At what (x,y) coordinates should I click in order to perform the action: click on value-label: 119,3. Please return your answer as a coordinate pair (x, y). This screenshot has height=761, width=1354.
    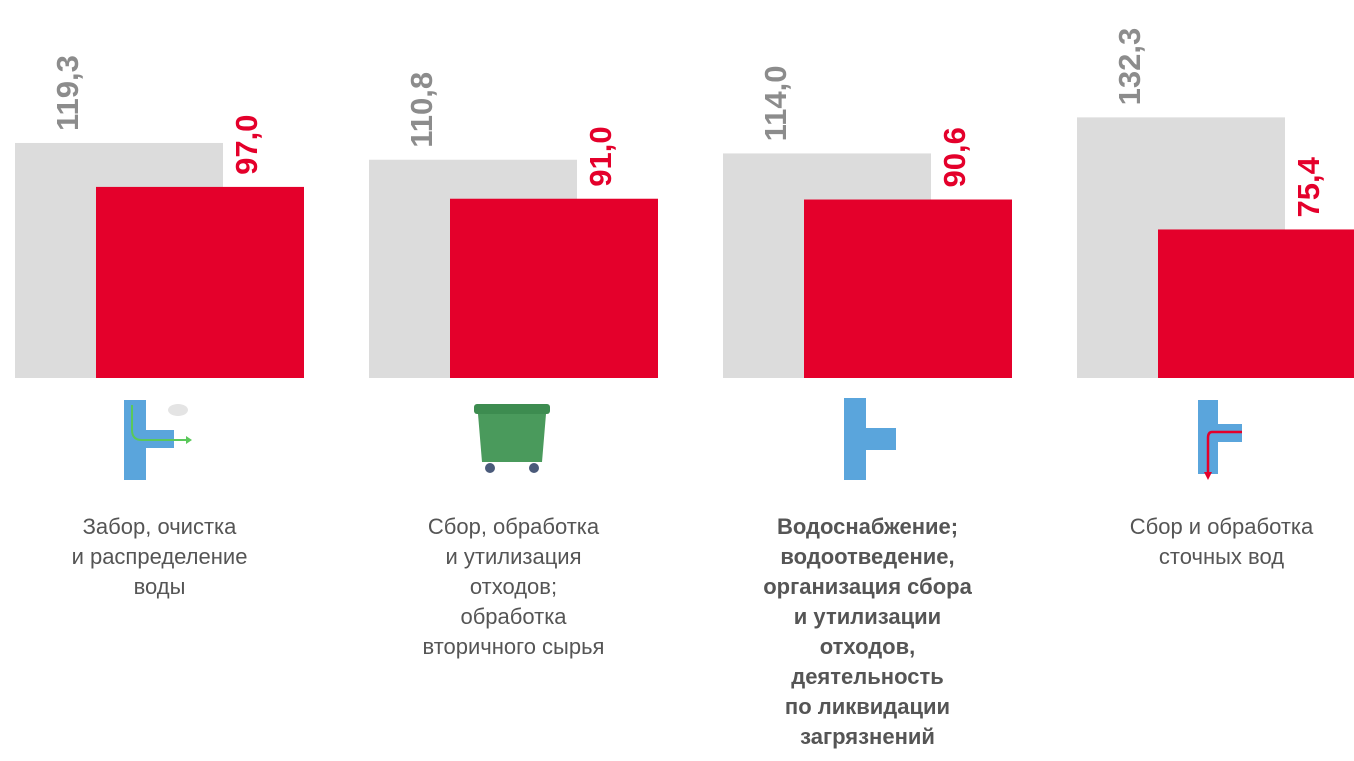
    Looking at the image, I should click on (67, 93).